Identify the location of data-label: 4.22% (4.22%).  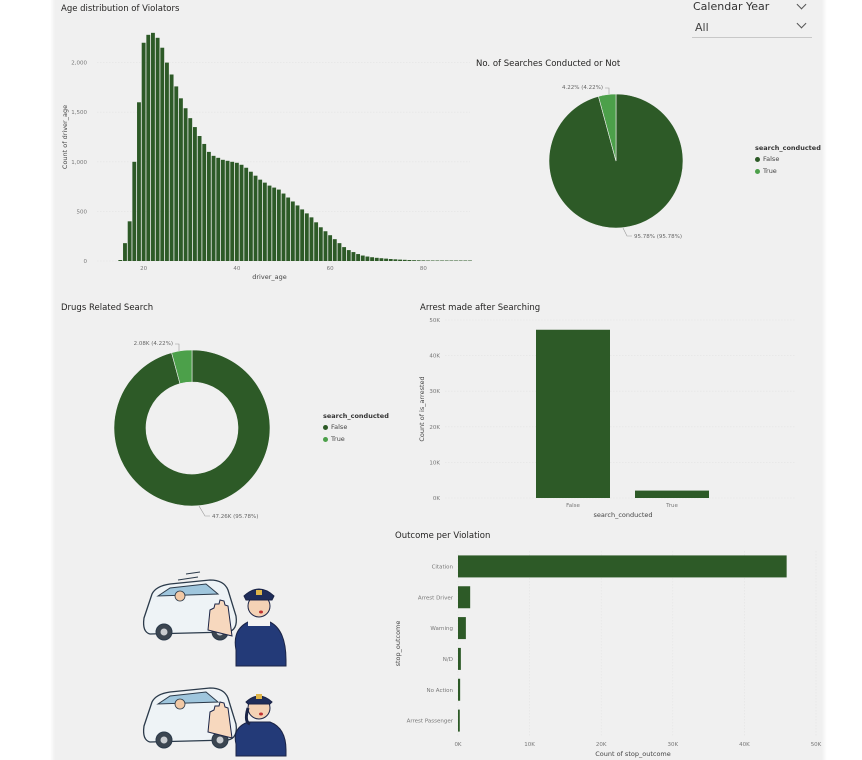
(582, 88).